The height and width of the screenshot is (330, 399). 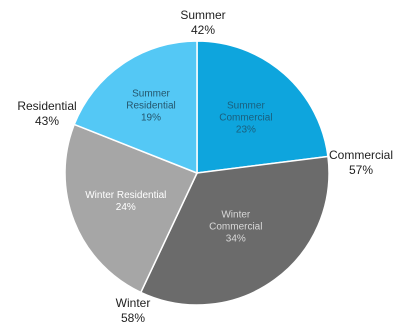 What do you see at coordinates (235, 226) in the screenshot?
I see `slice-label-winter-commercial: Winter Commercial 34%` at bounding box center [235, 226].